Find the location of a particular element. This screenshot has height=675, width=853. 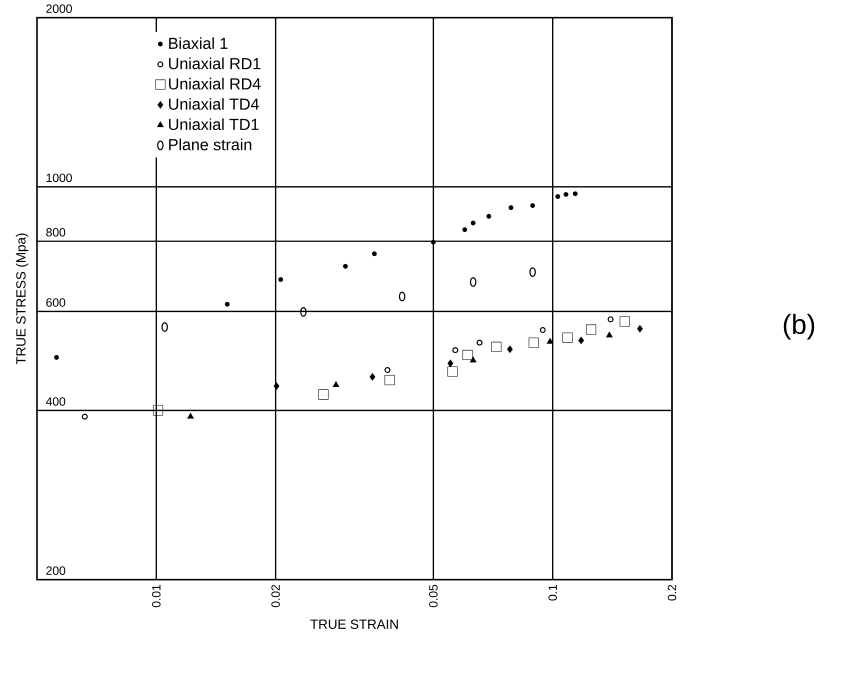

x-tick-label: 0.2 is located at coordinates (672, 593).